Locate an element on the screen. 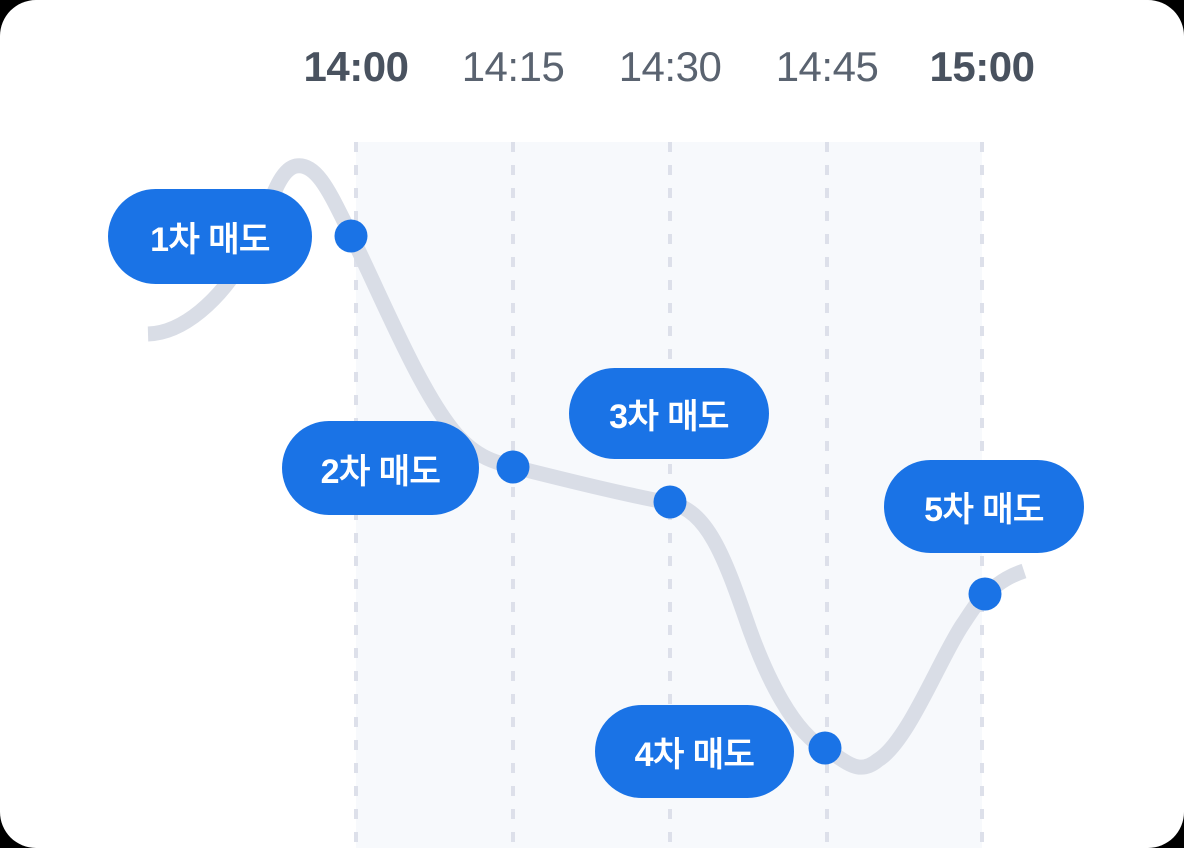 Image resolution: width=1184 pixels, height=848 pixels. sell-label-1: 1차 매도 is located at coordinates (210, 236).